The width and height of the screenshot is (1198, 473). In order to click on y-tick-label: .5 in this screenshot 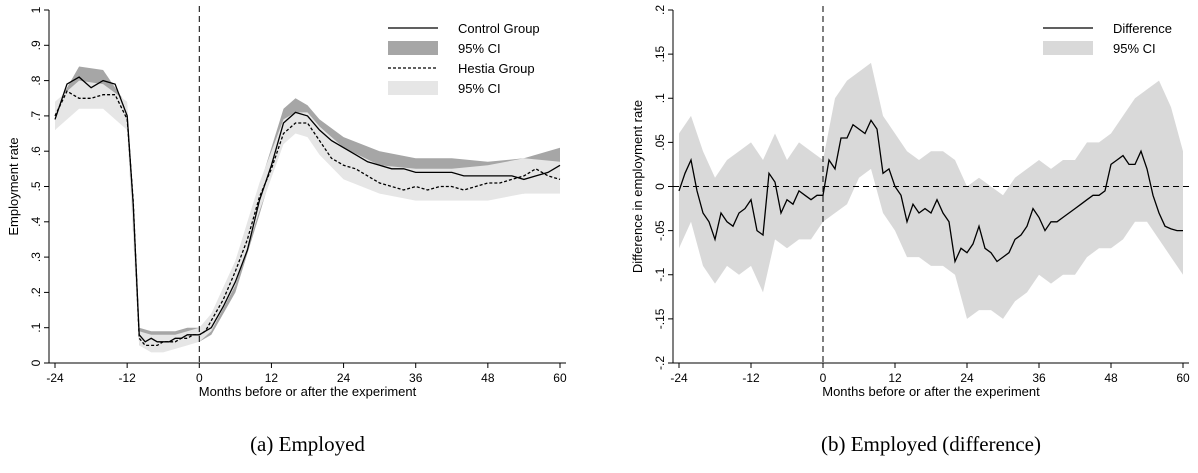, I will do `click(36, 186)`.